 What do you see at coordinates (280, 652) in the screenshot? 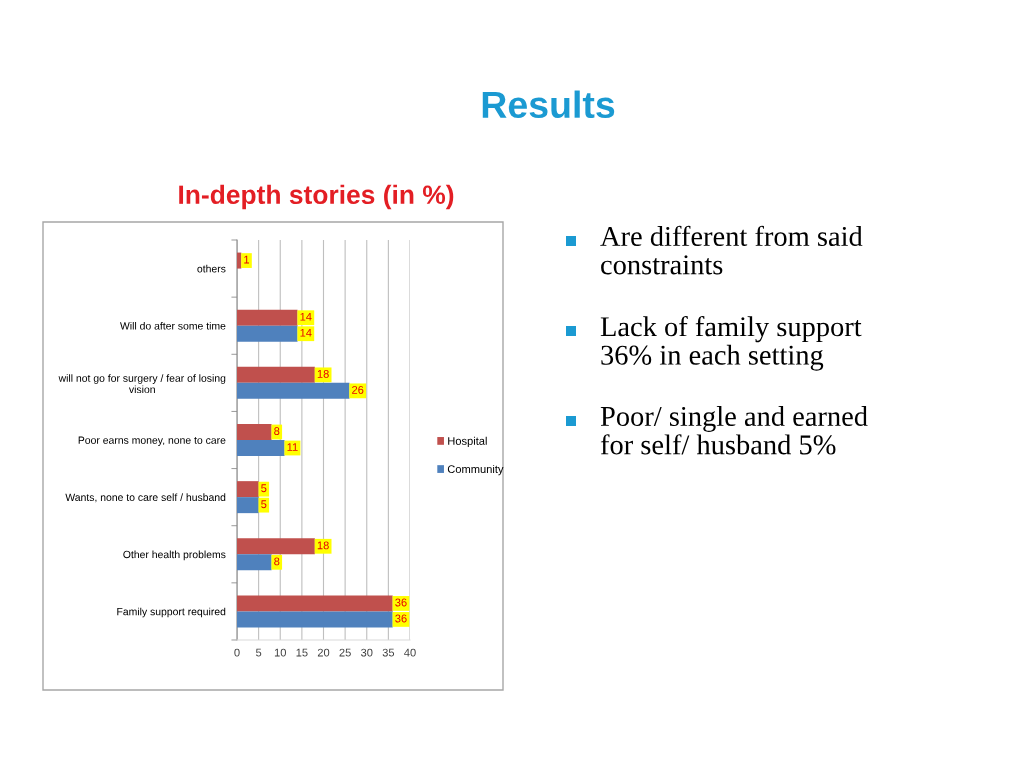
I see `x-tick-label: 10` at bounding box center [280, 652].